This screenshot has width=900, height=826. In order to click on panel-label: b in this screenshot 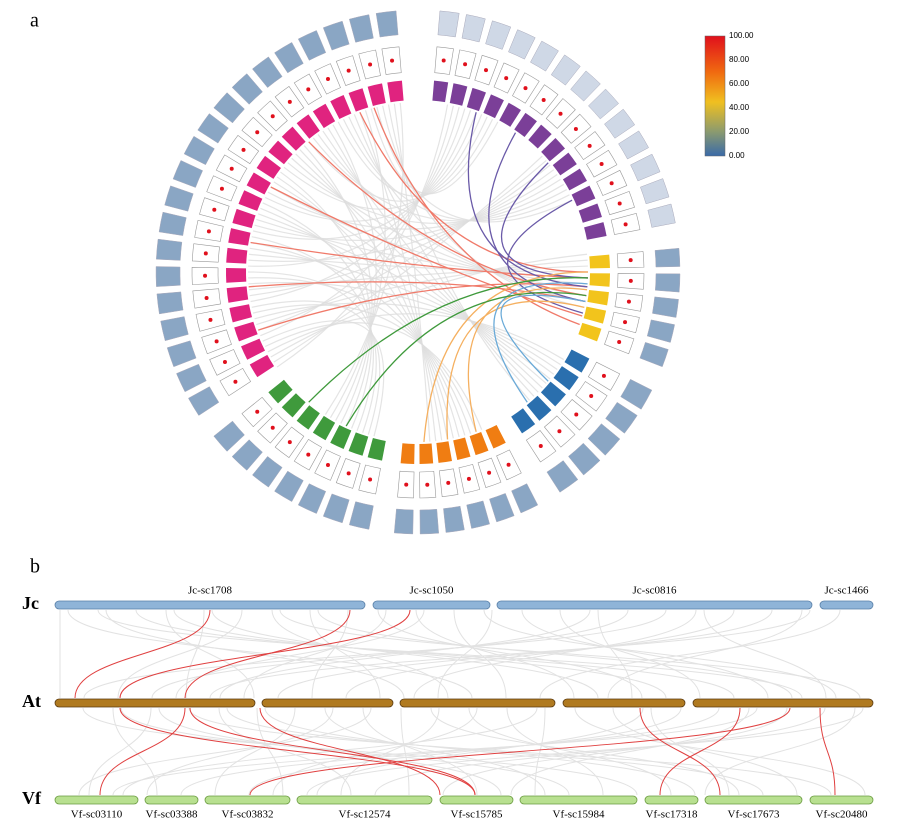, I will do `click(35, 567)`.